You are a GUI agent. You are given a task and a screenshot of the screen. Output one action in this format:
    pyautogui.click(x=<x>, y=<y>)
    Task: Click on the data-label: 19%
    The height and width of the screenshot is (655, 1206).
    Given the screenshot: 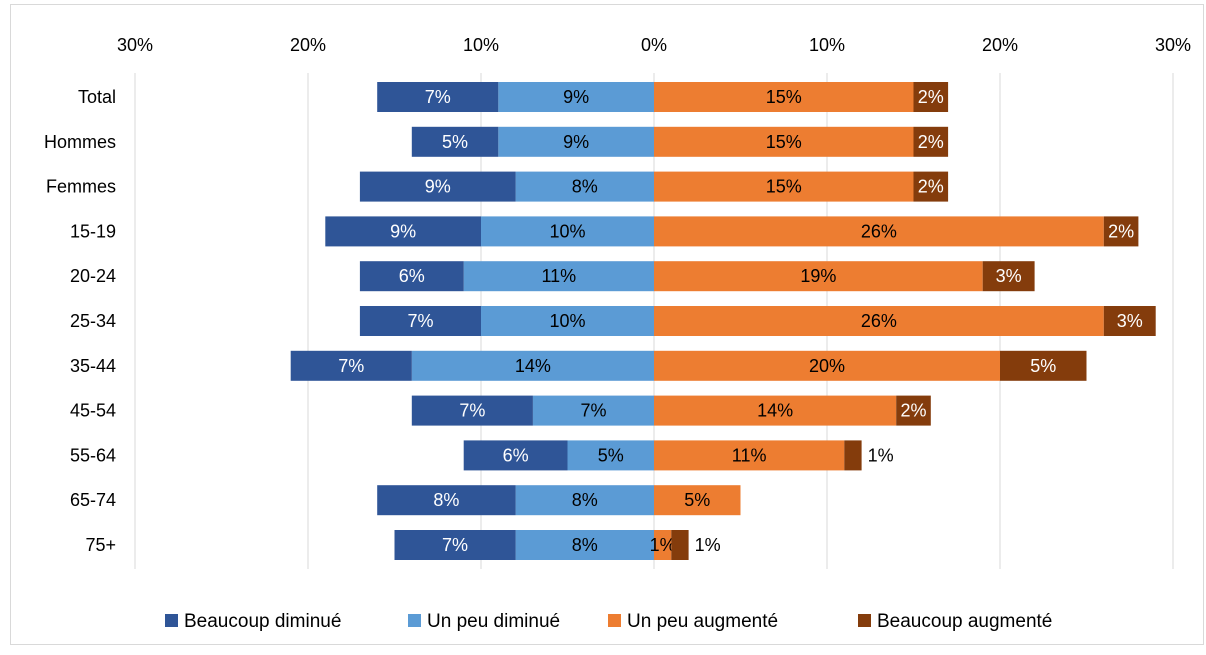 What is the action you would take?
    pyautogui.click(x=818, y=276)
    